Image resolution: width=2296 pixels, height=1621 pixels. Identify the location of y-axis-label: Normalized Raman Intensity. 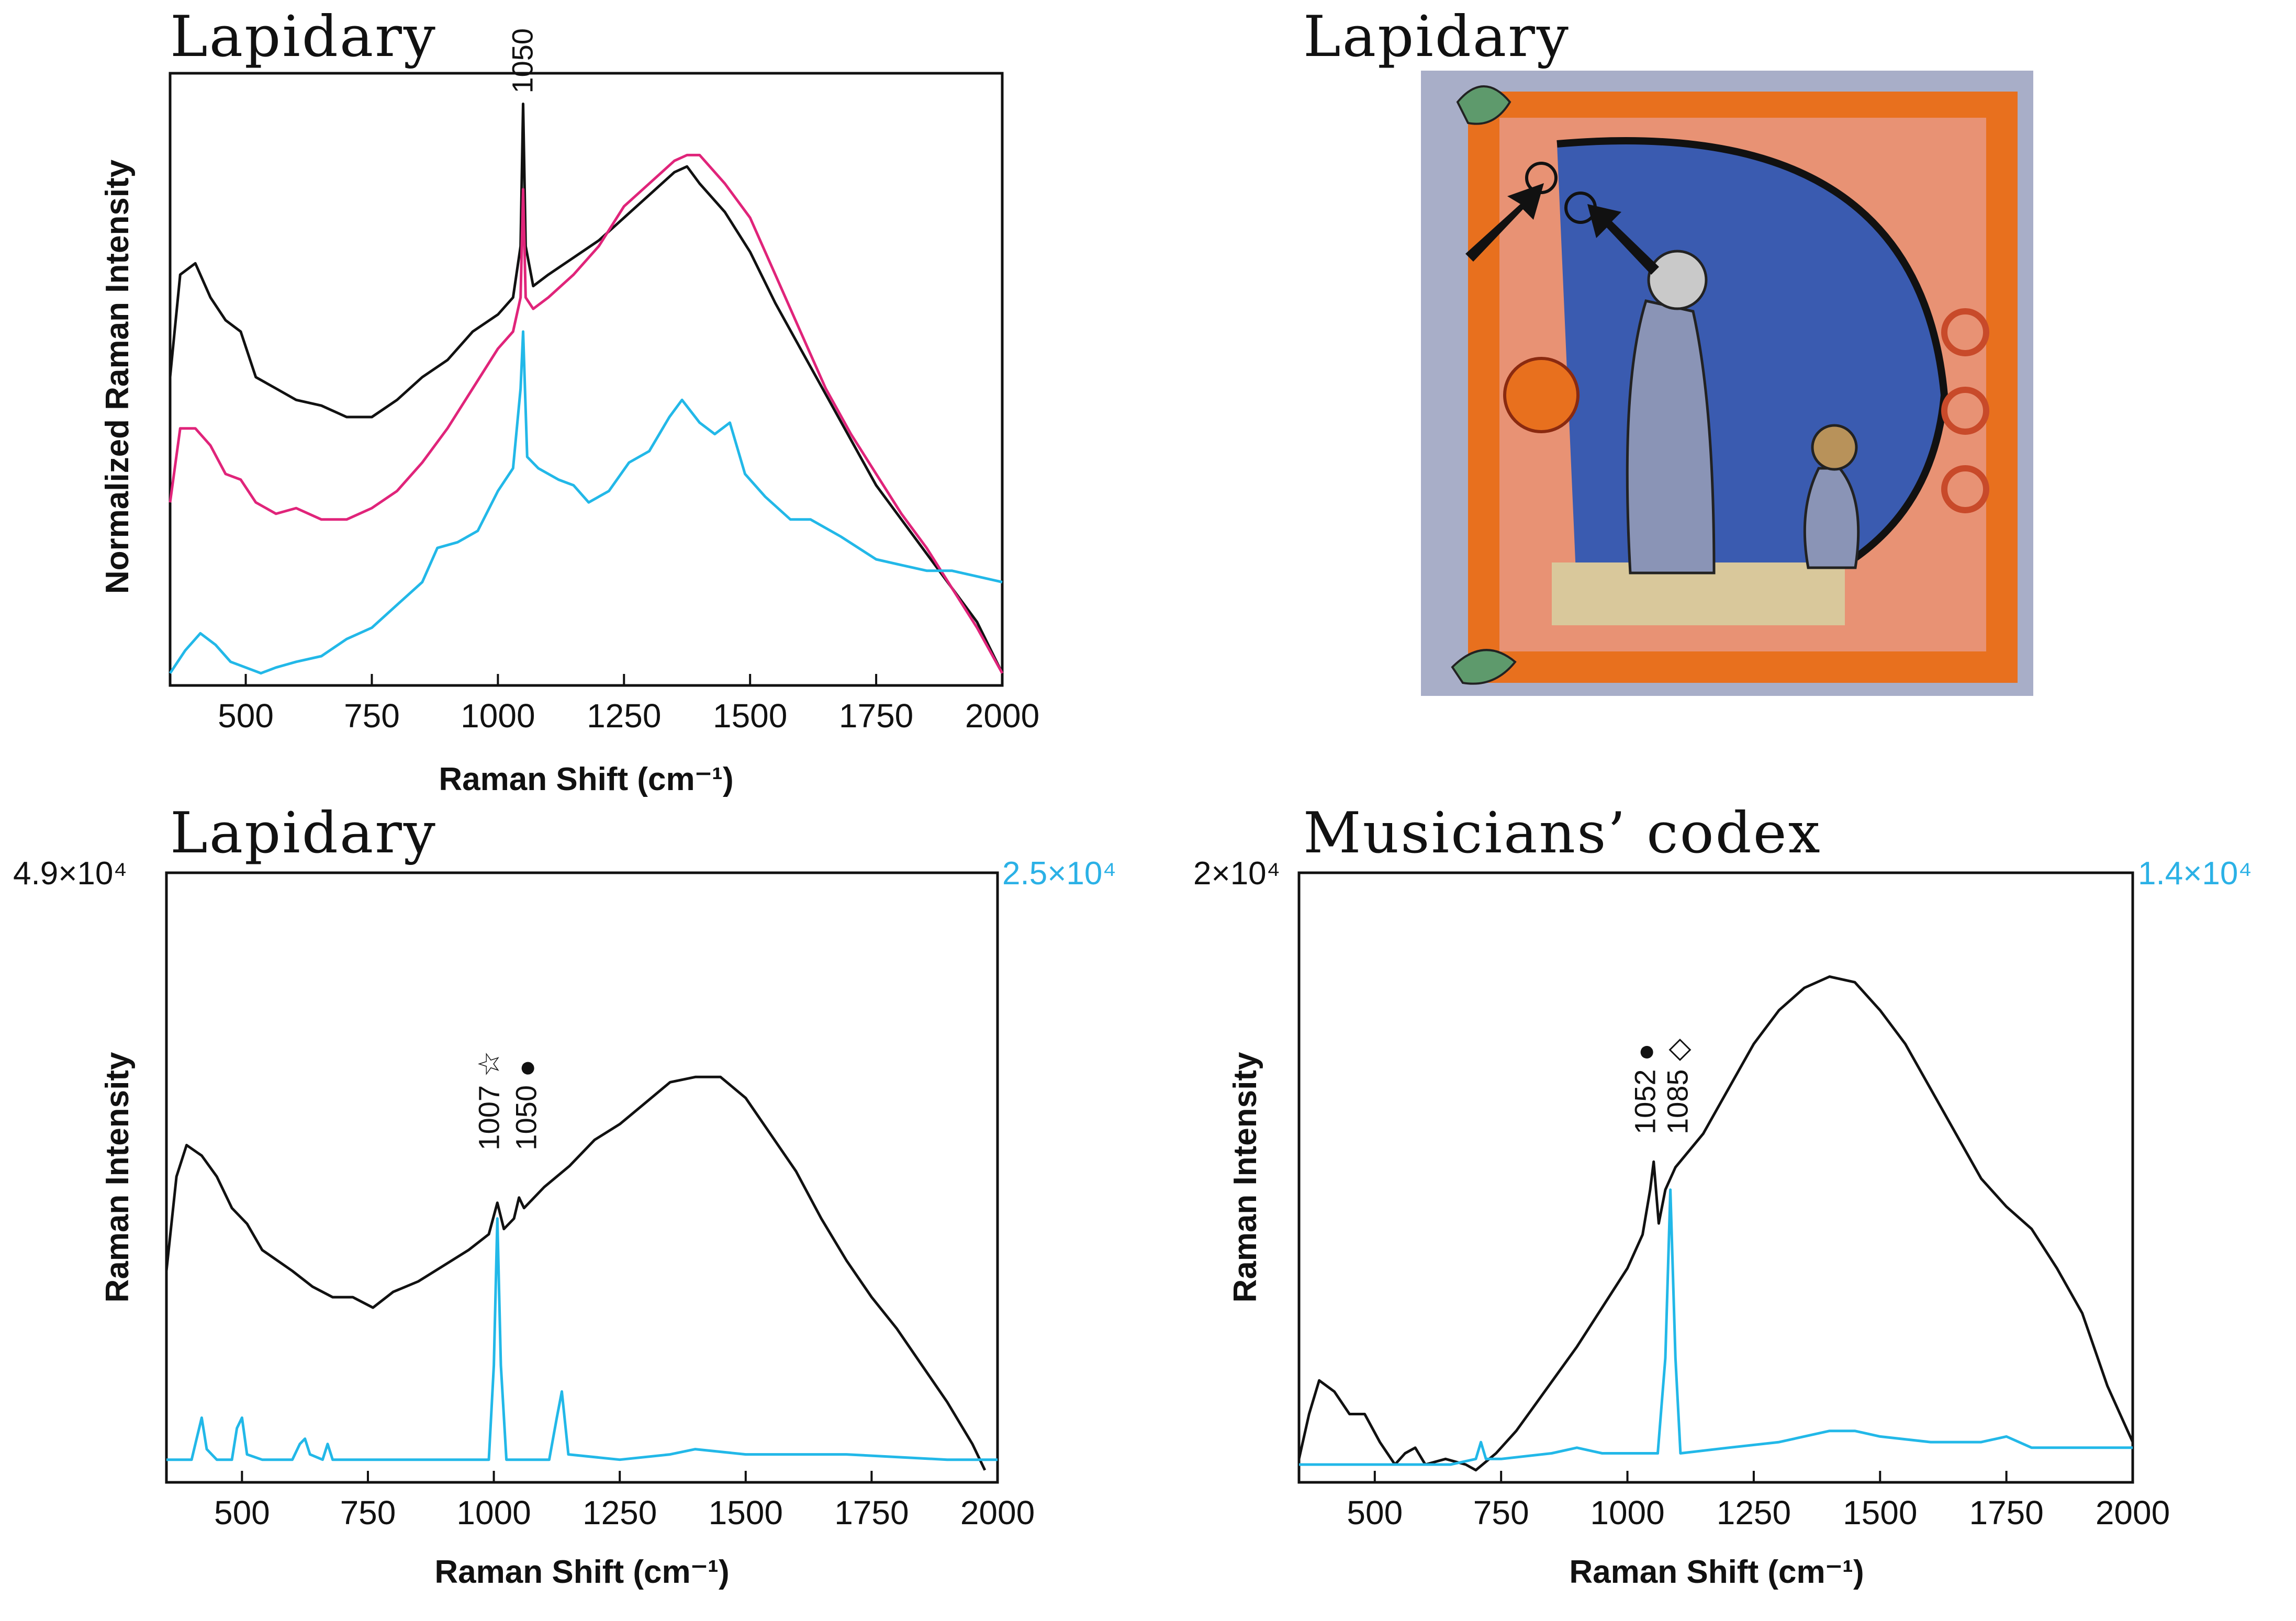
(117, 376).